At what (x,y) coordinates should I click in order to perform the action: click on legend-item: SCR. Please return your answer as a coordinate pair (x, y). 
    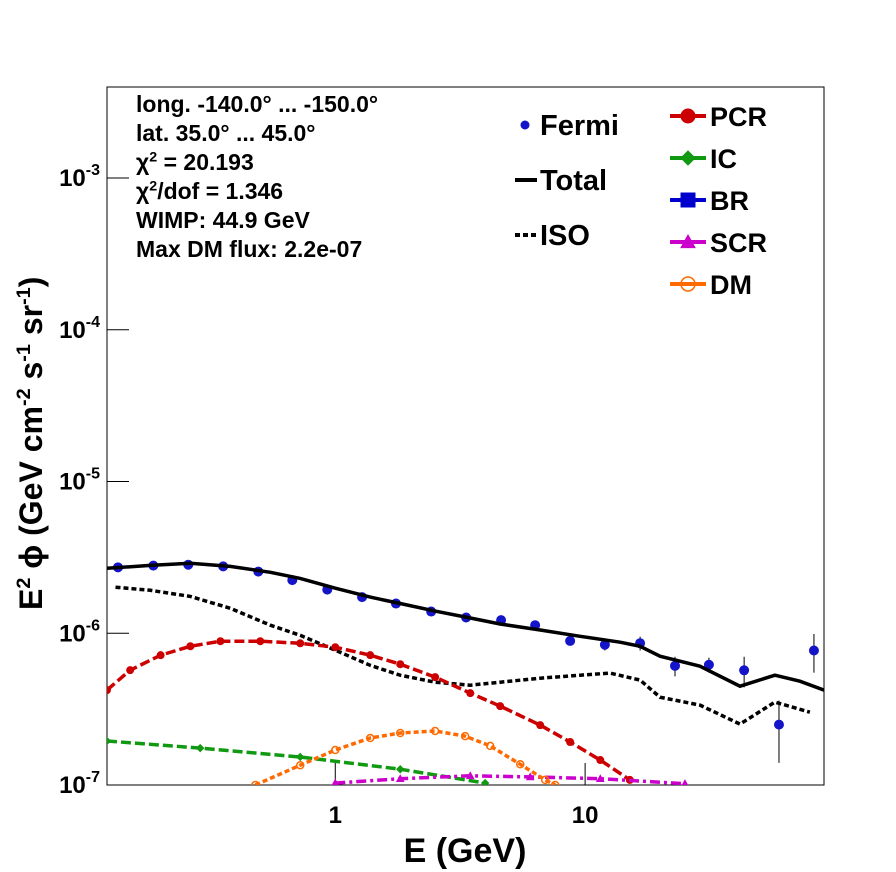
    Looking at the image, I should click on (718, 243).